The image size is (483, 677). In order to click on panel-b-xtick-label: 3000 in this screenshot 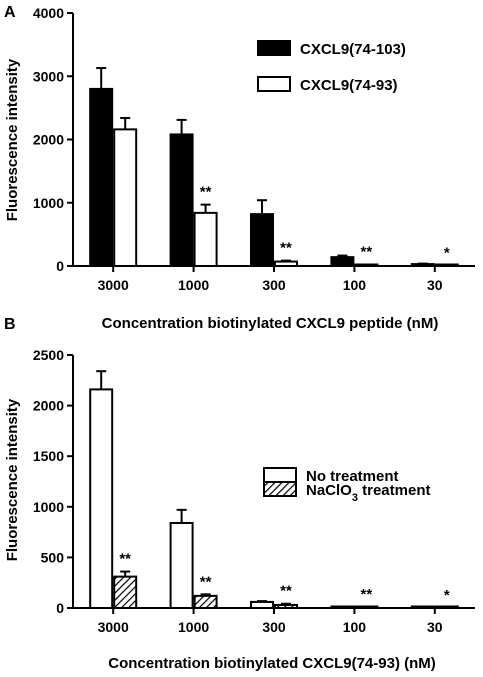, I will do `click(113, 627)`.